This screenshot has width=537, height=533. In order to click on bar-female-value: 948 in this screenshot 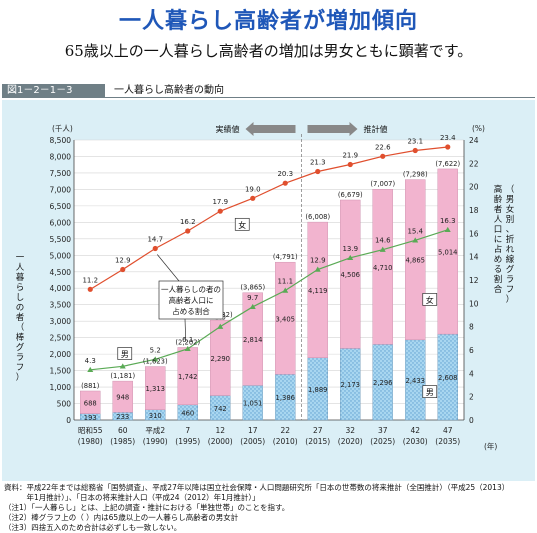, I will do `click(122, 398)`.